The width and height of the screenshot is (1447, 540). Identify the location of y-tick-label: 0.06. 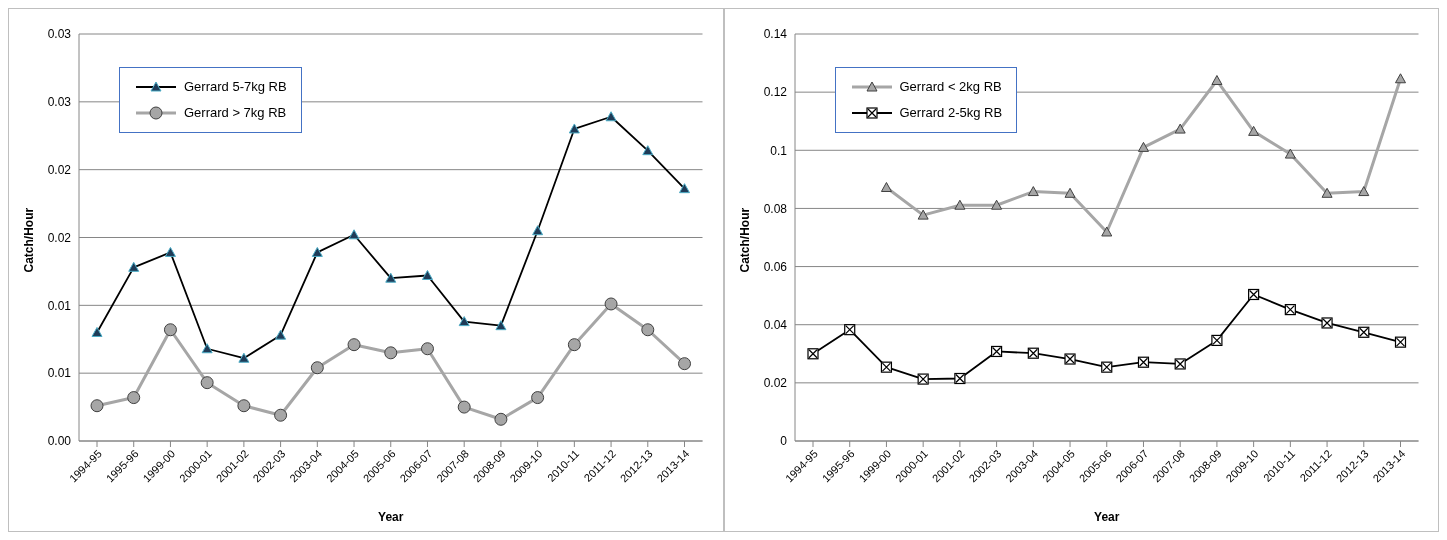
(775, 266).